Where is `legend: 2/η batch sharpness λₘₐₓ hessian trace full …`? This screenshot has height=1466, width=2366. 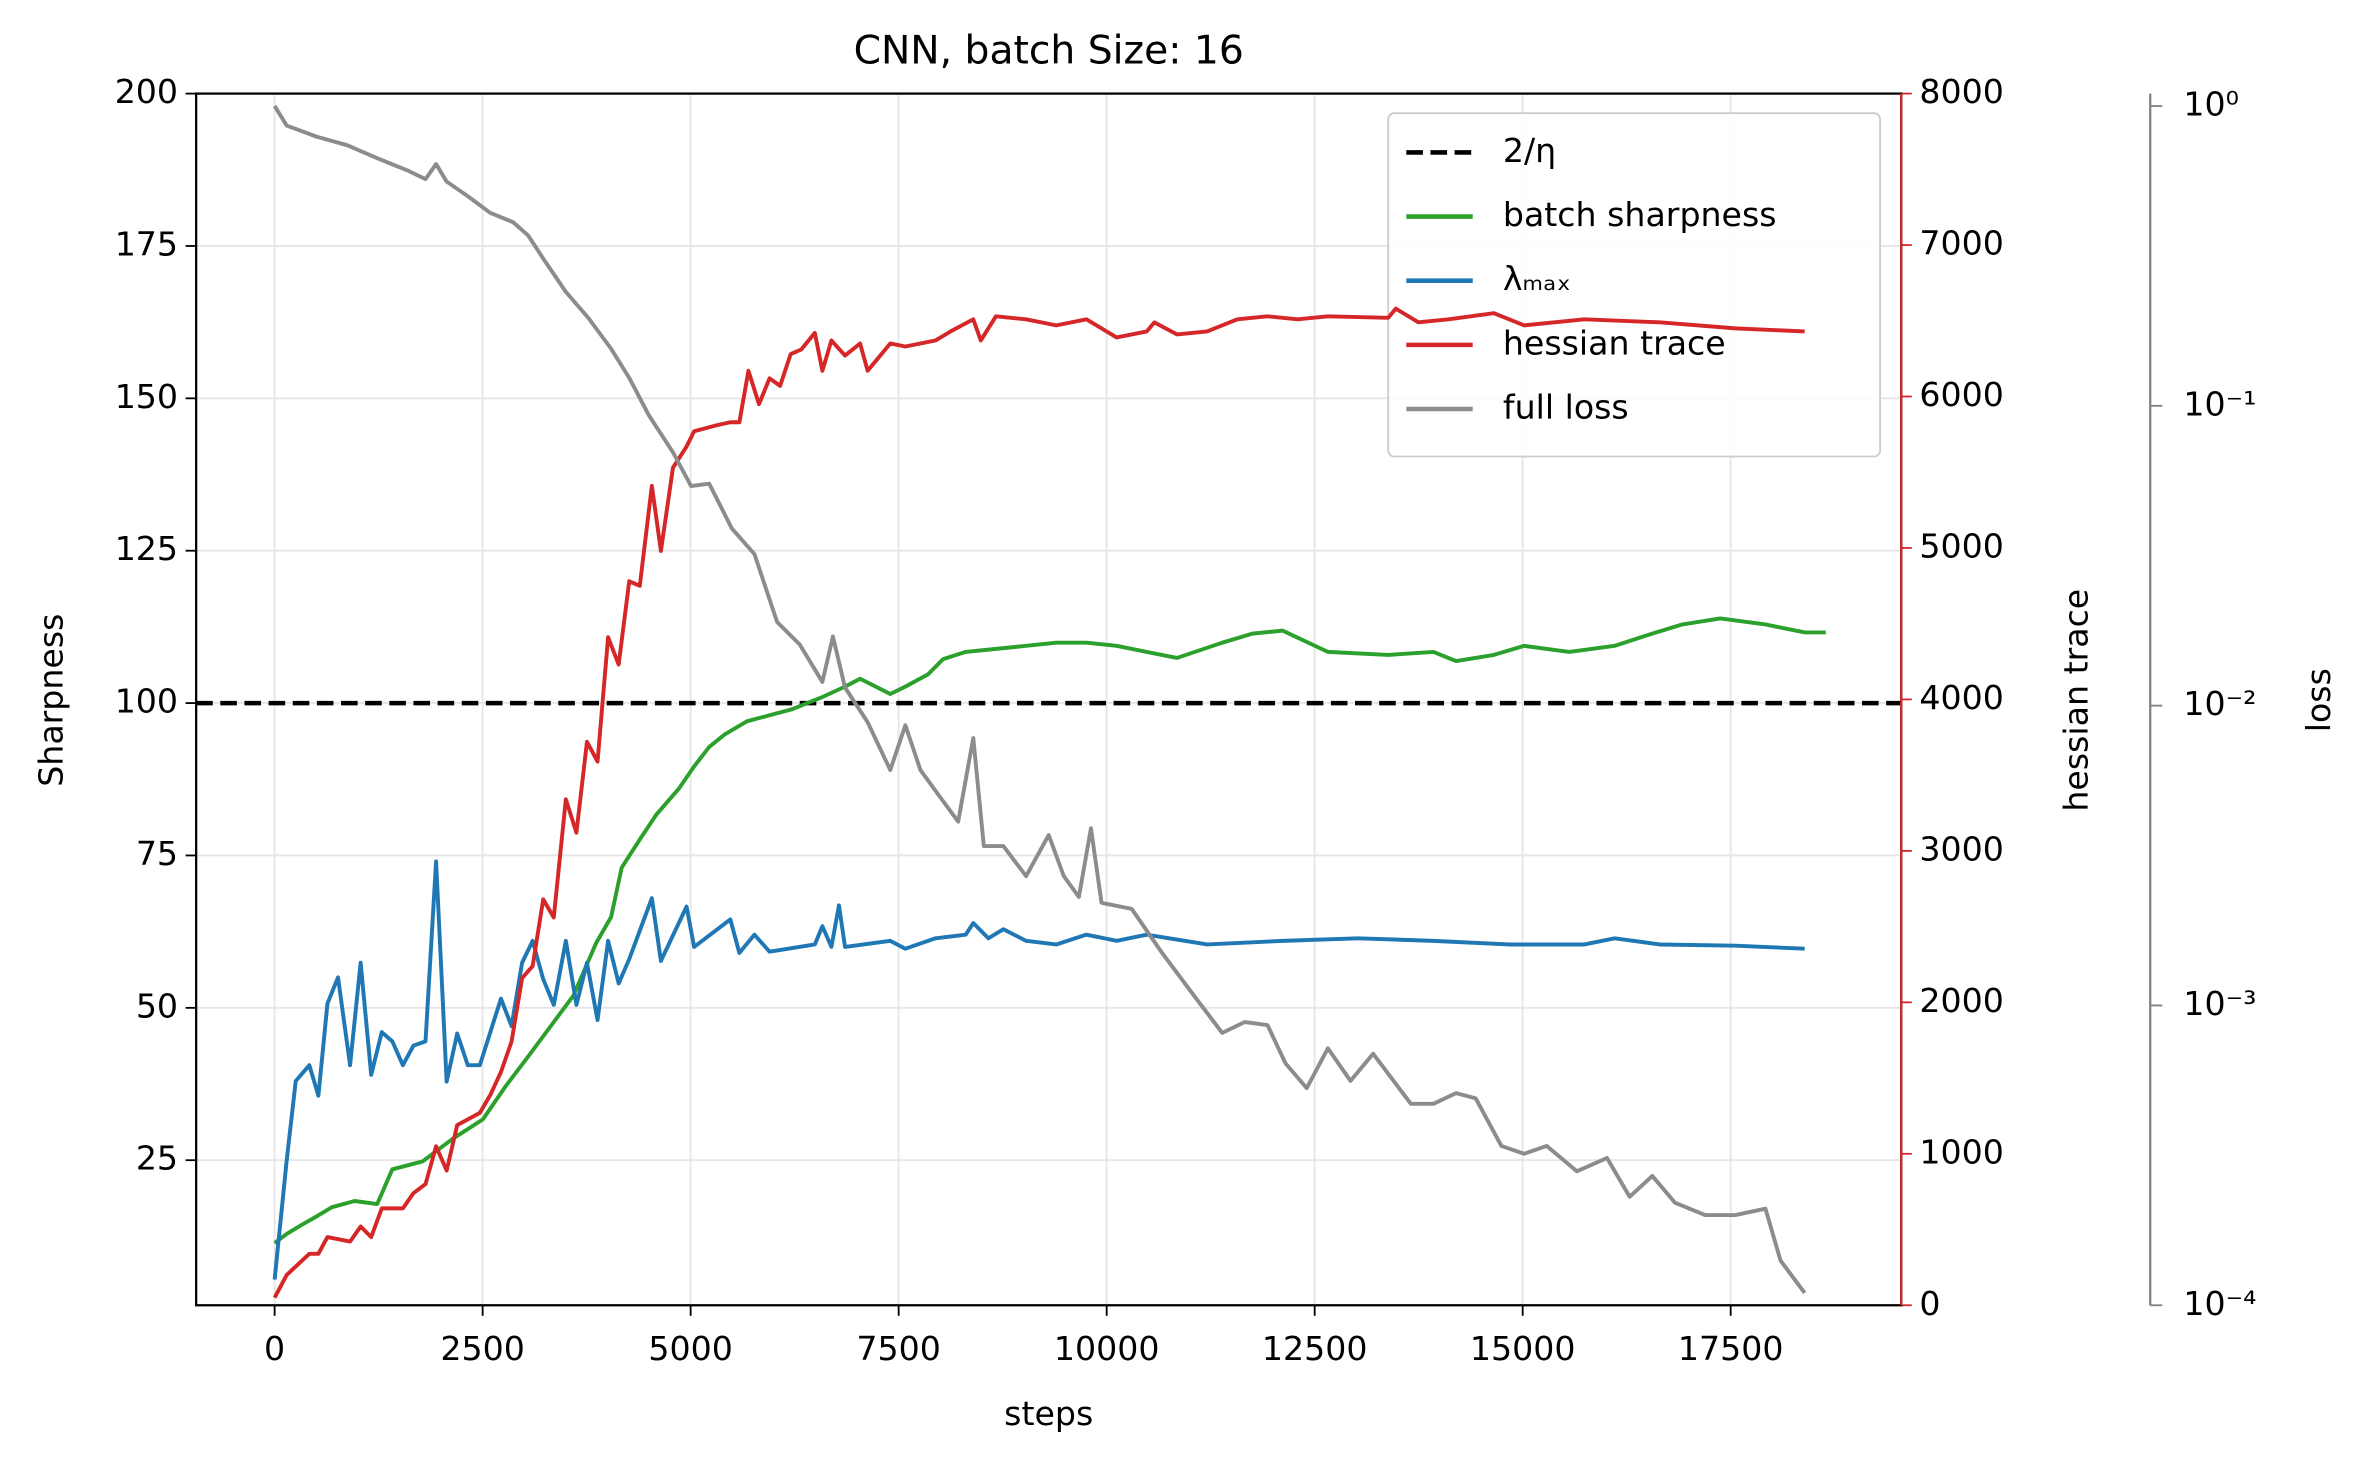 legend: 2/η batch sharpness λₘₐₓ hessian trace full … is located at coordinates (1634, 285).